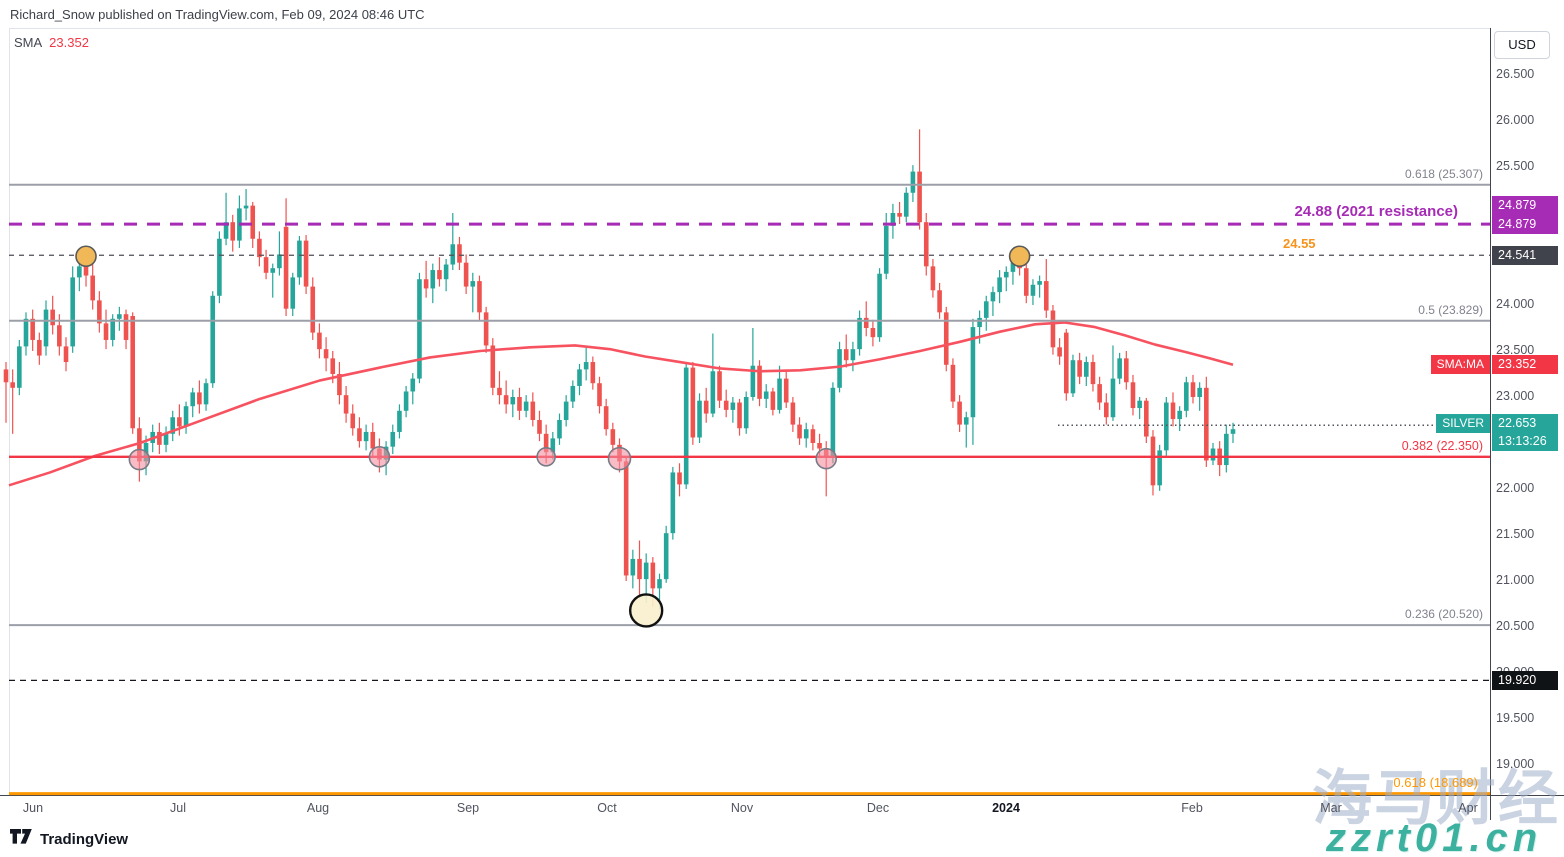 This screenshot has width=1564, height=857. I want to click on x-axis-tick: Jun, so click(33, 808).